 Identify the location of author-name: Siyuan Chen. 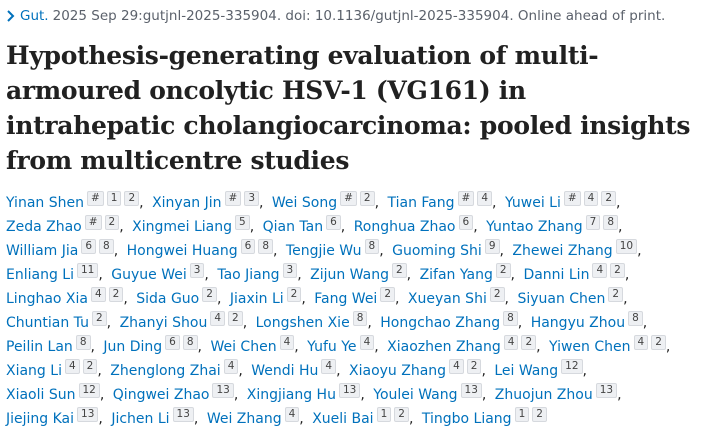
(561, 299).